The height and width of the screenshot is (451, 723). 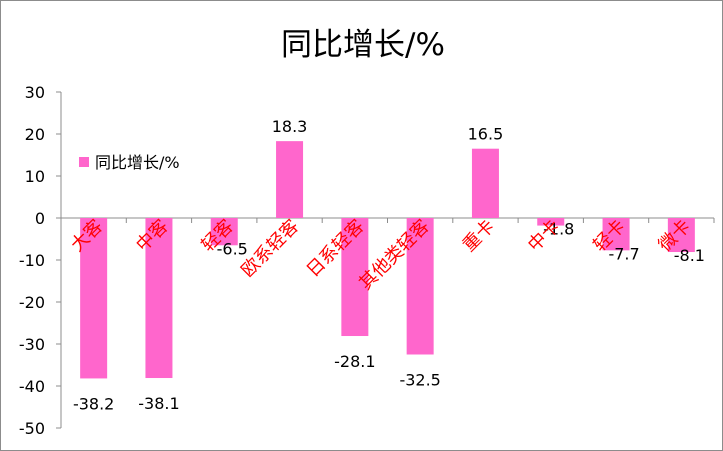 I want to click on data-label: -28.1, so click(x=354, y=361).